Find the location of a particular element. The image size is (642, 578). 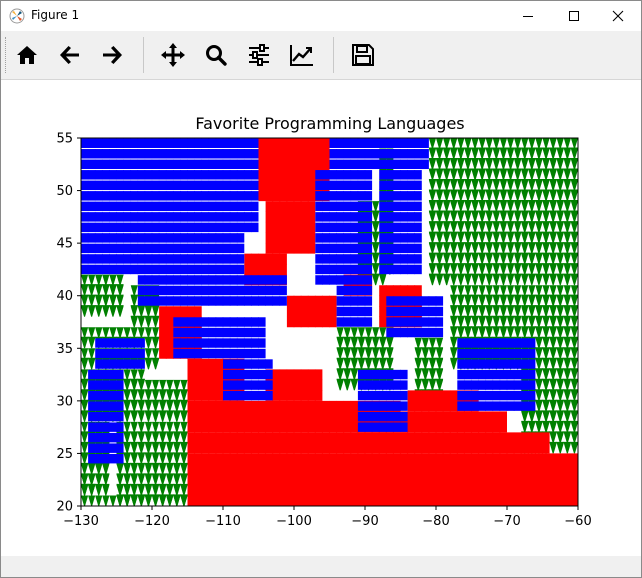

y-tick-label: 30 is located at coordinates (64, 401).